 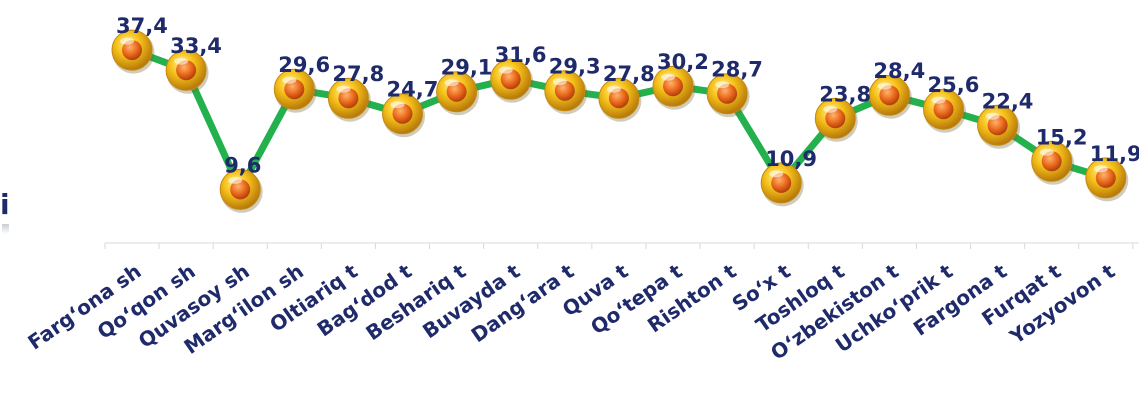 I want to click on data-label: 33,4, so click(x=196, y=46).